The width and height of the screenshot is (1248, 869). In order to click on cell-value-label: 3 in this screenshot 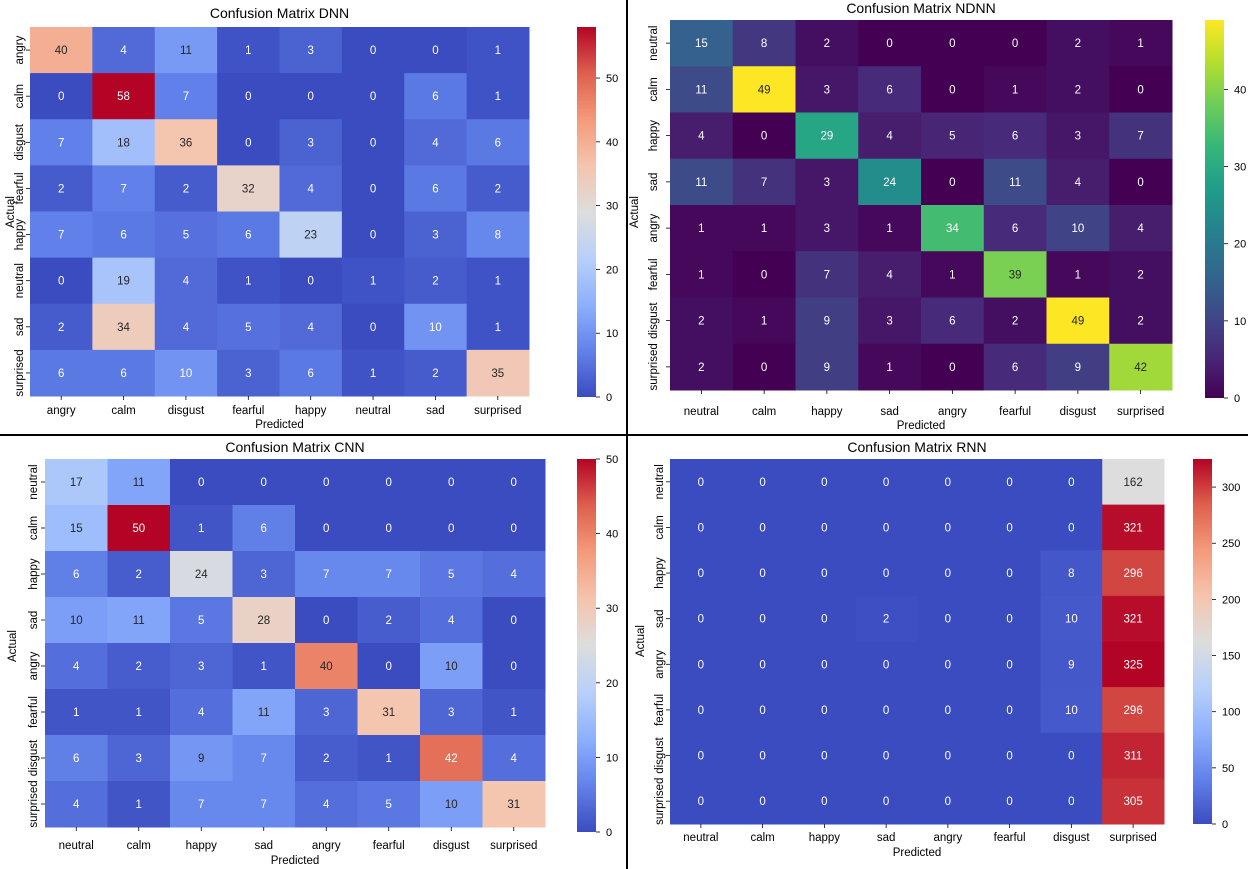, I will do `click(827, 183)`.